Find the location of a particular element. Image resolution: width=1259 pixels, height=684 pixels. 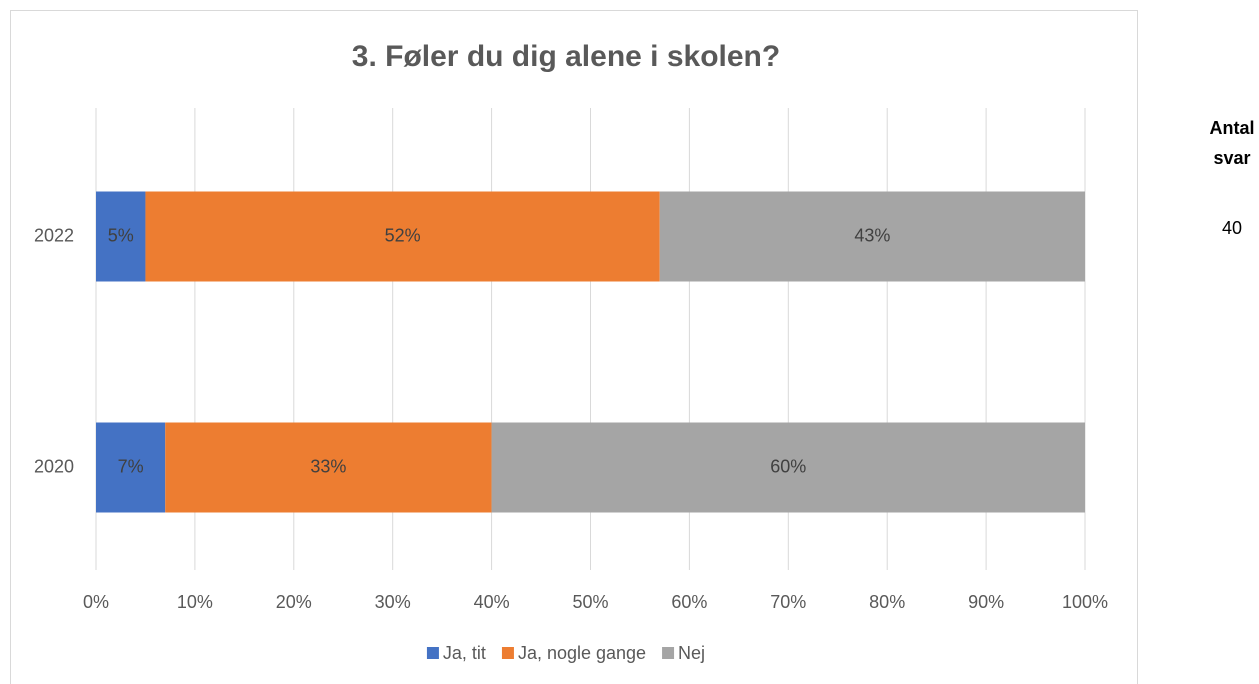

x-tick-label: 60% is located at coordinates (689, 602).